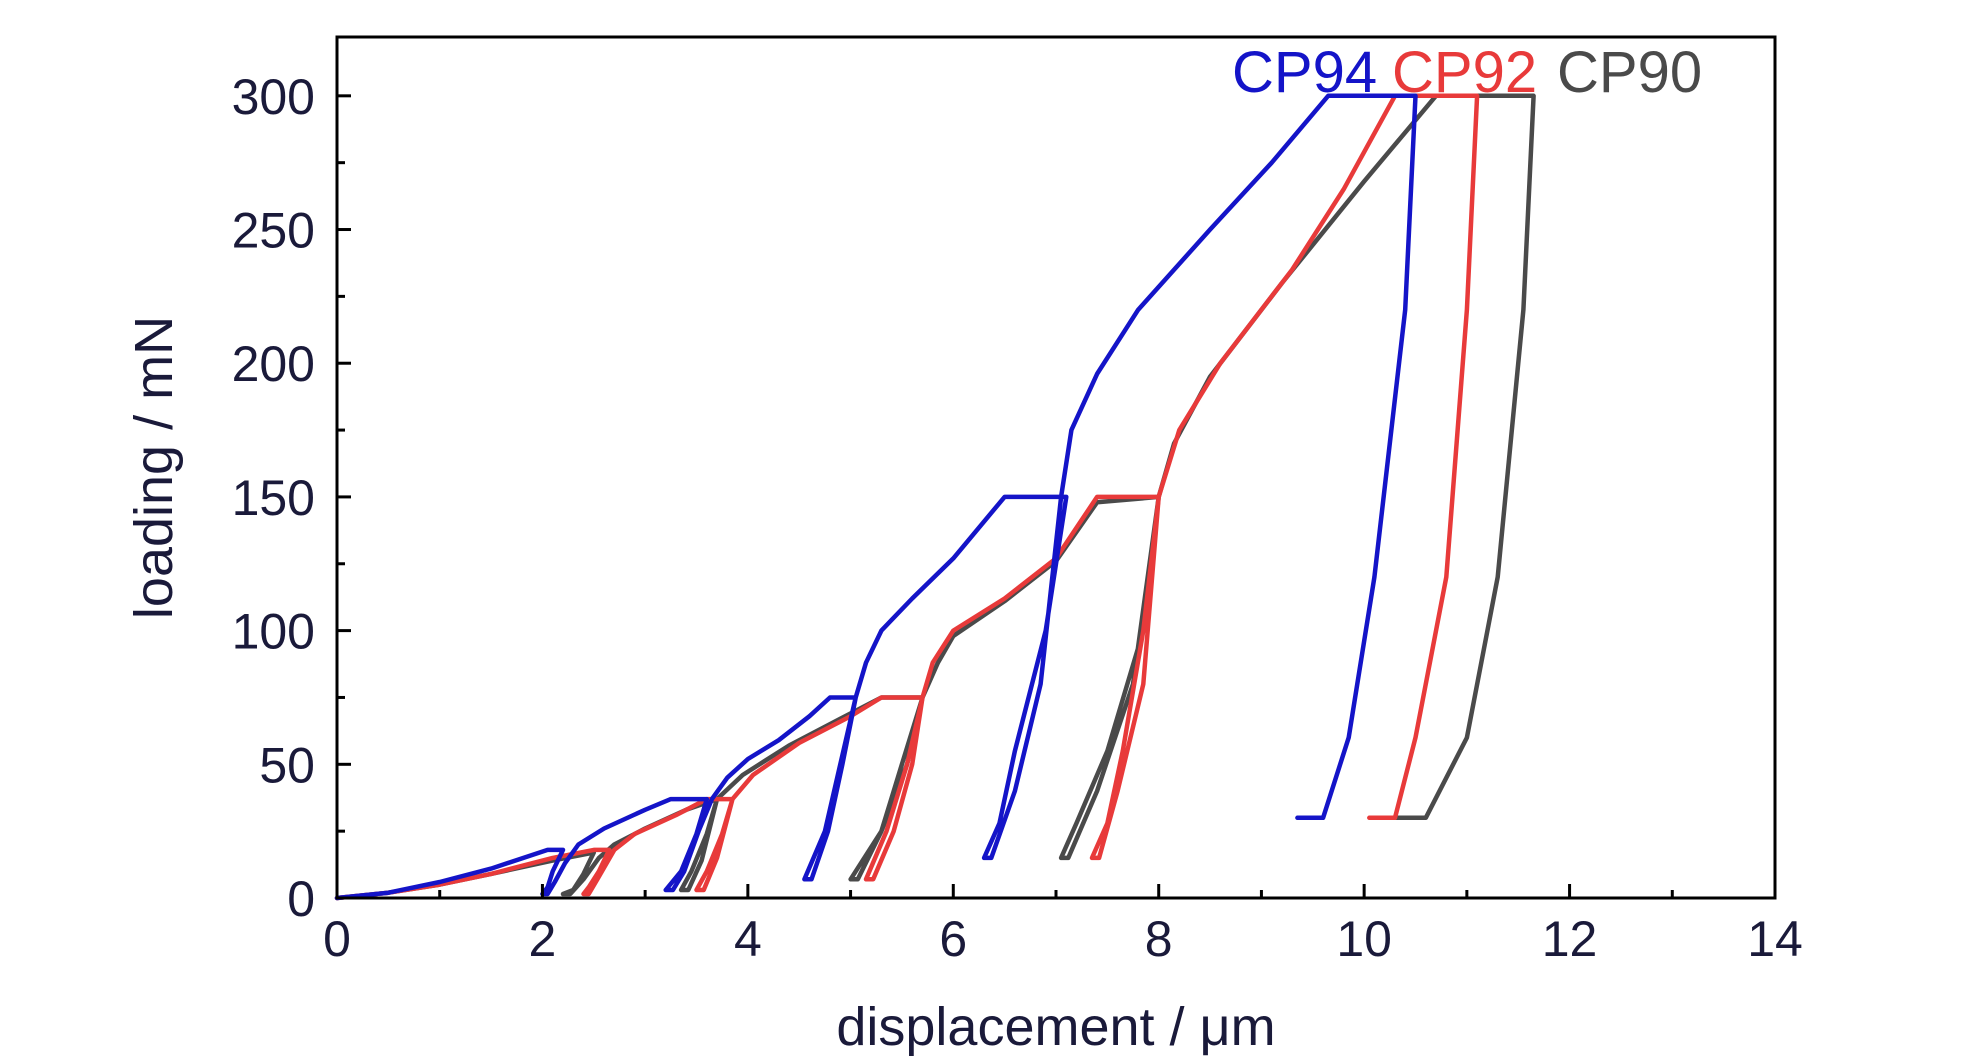  What do you see at coordinates (287, 765) in the screenshot?
I see `y-tick-label: 50` at bounding box center [287, 765].